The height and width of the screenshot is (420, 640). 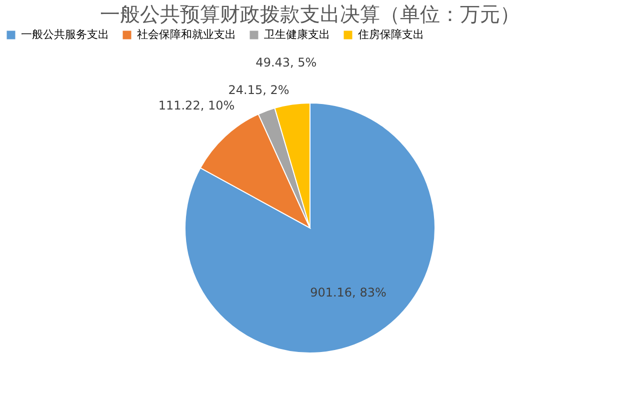 What do you see at coordinates (286, 63) in the screenshot?
I see `data-label: 49.43, 5%` at bounding box center [286, 63].